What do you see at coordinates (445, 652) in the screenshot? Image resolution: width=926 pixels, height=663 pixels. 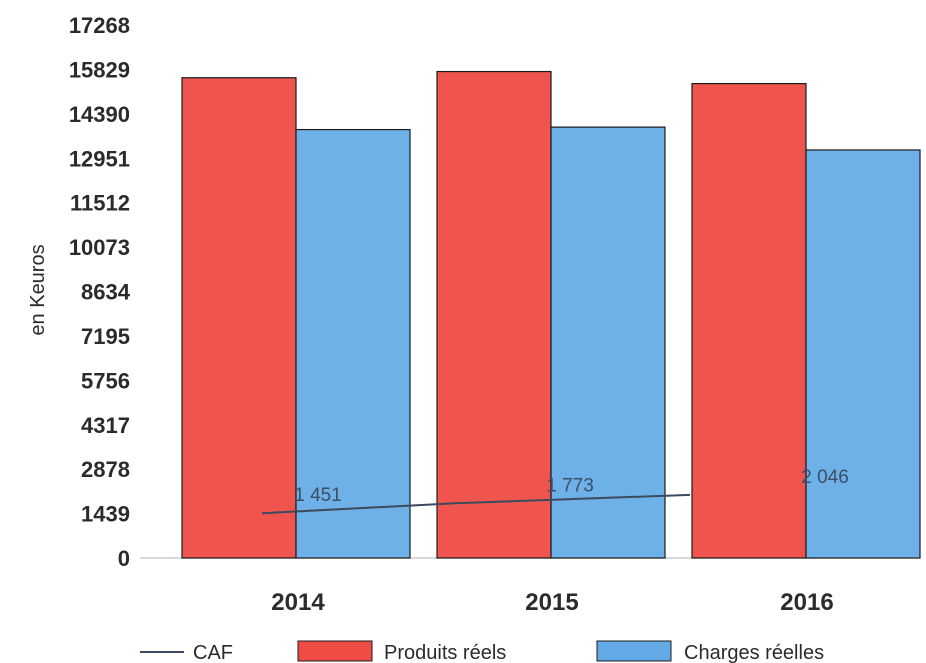 I see `legend-label: Produits réels` at bounding box center [445, 652].